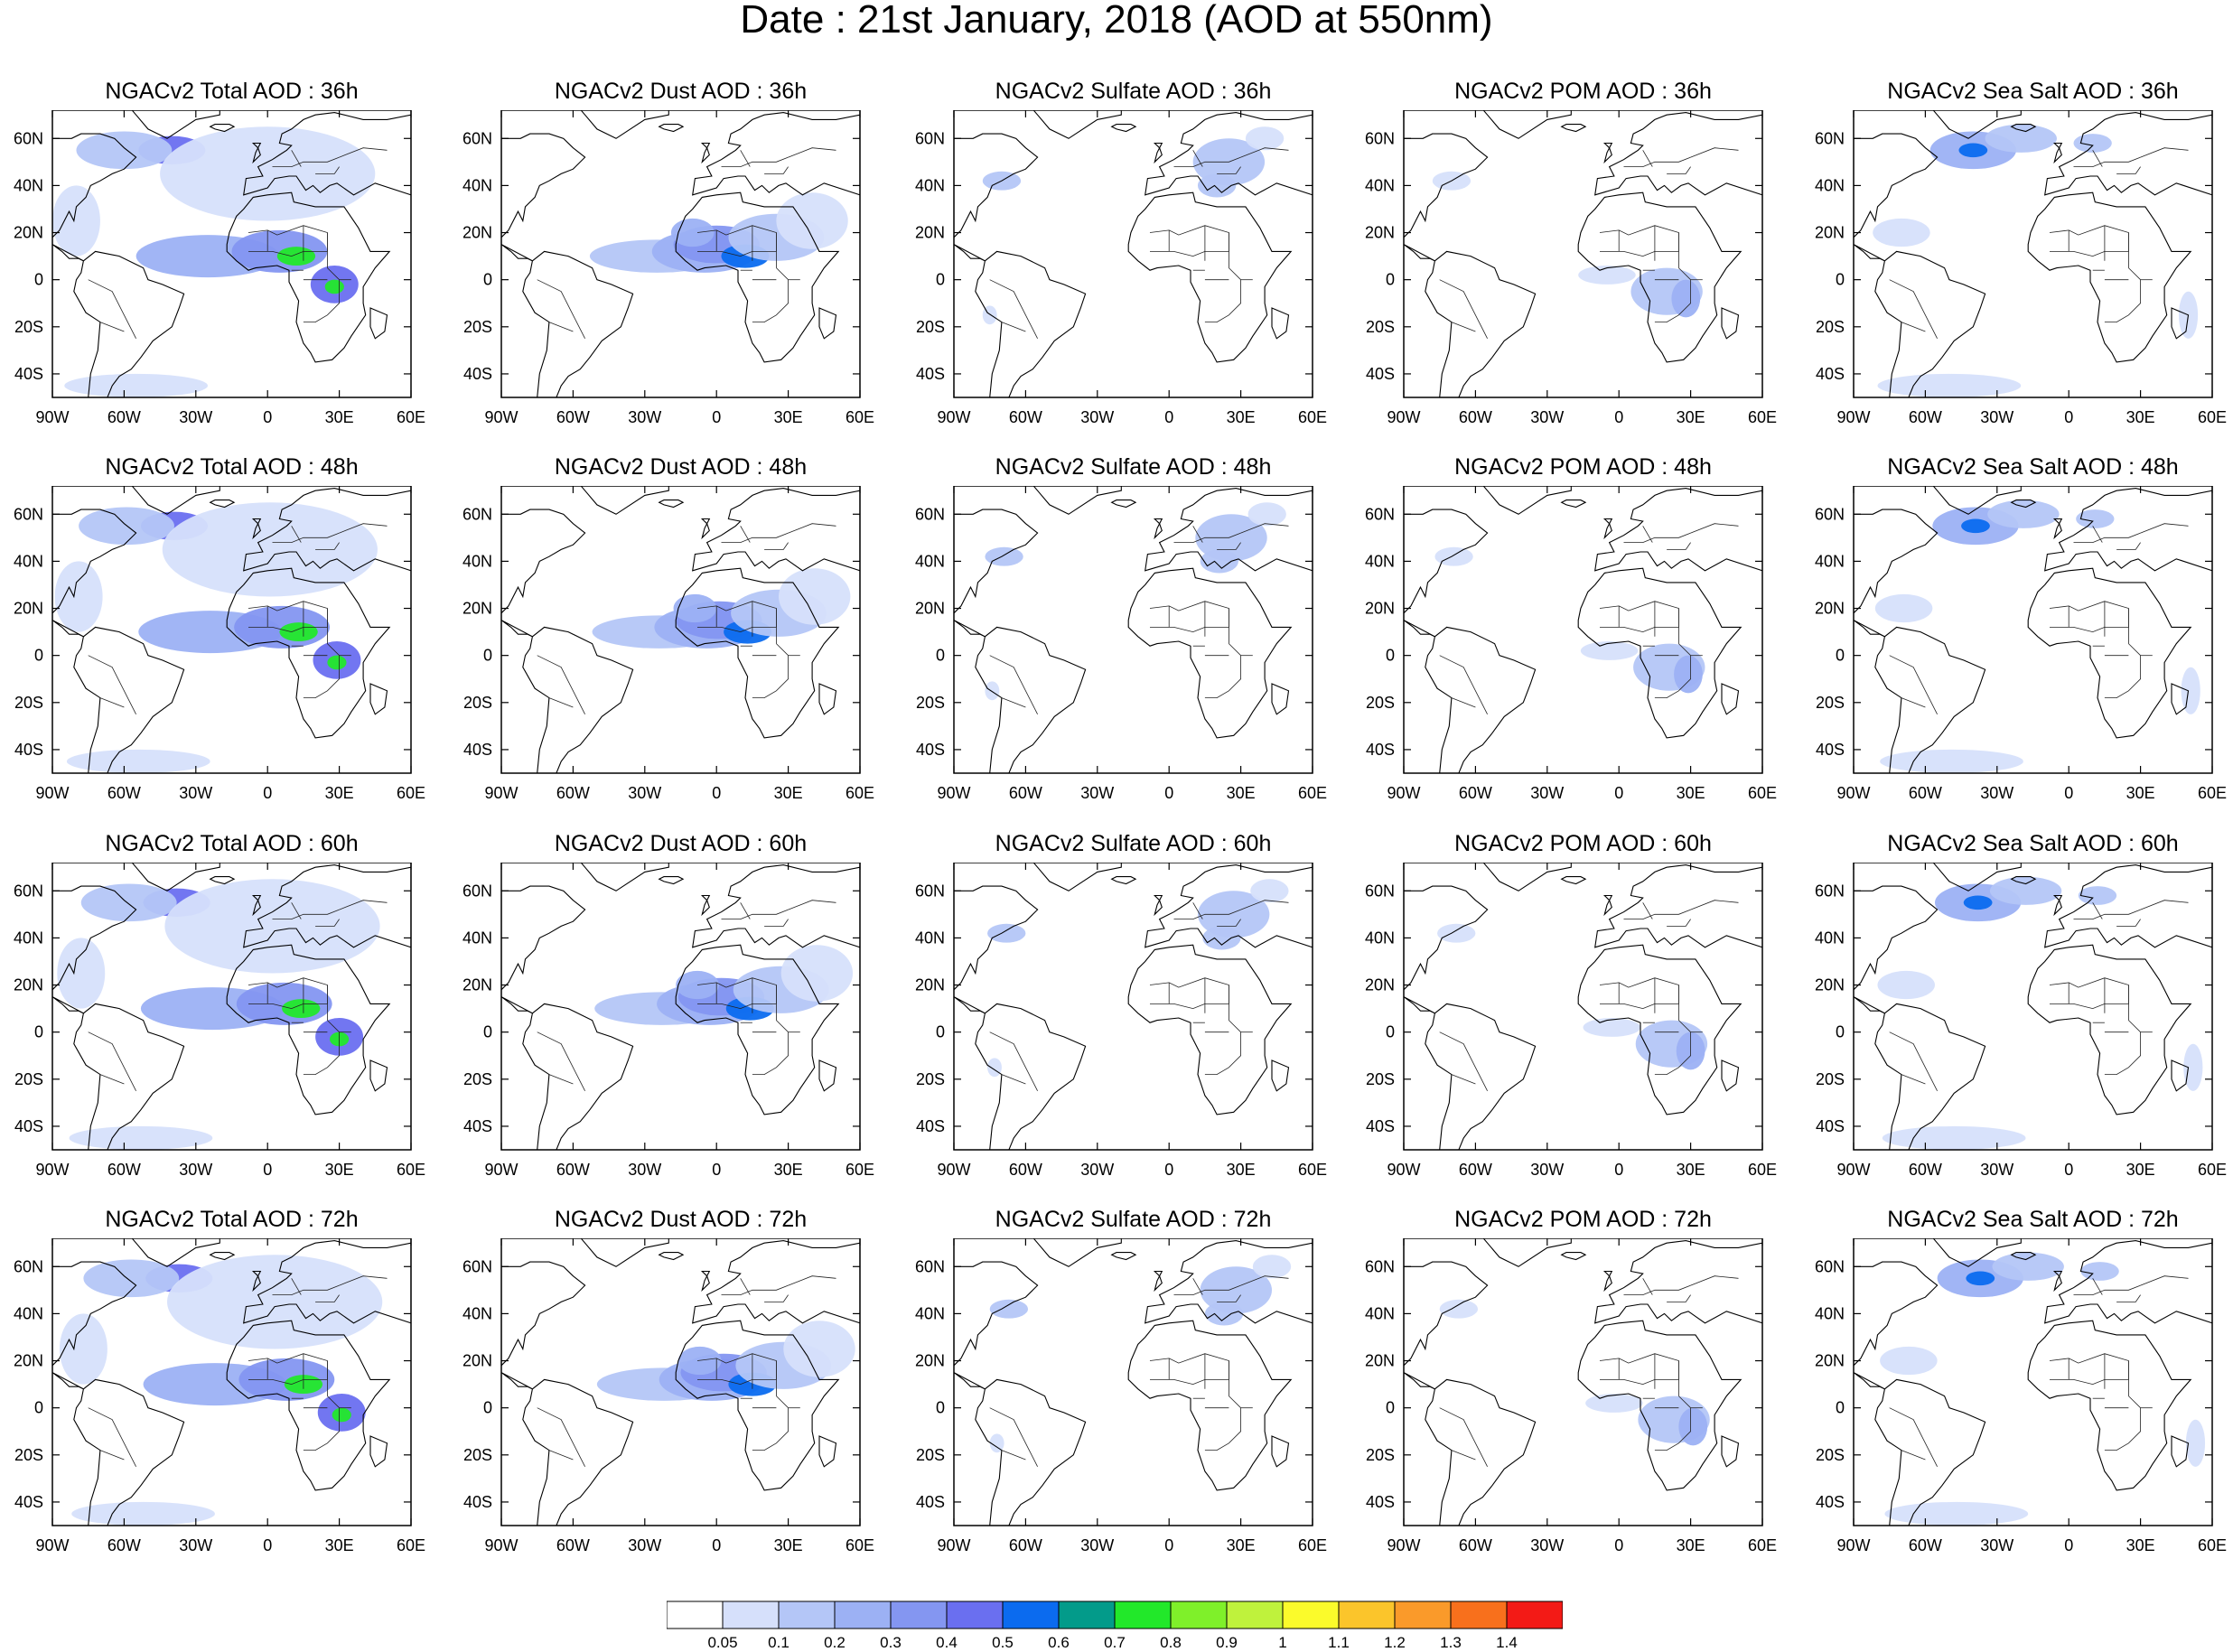  What do you see at coordinates (1571, 1021) in the screenshot?
I see `map-plot: 90W 60W 30W 0 30E 60E 60N 40N 20N 0 20S 40S` at bounding box center [1571, 1021].